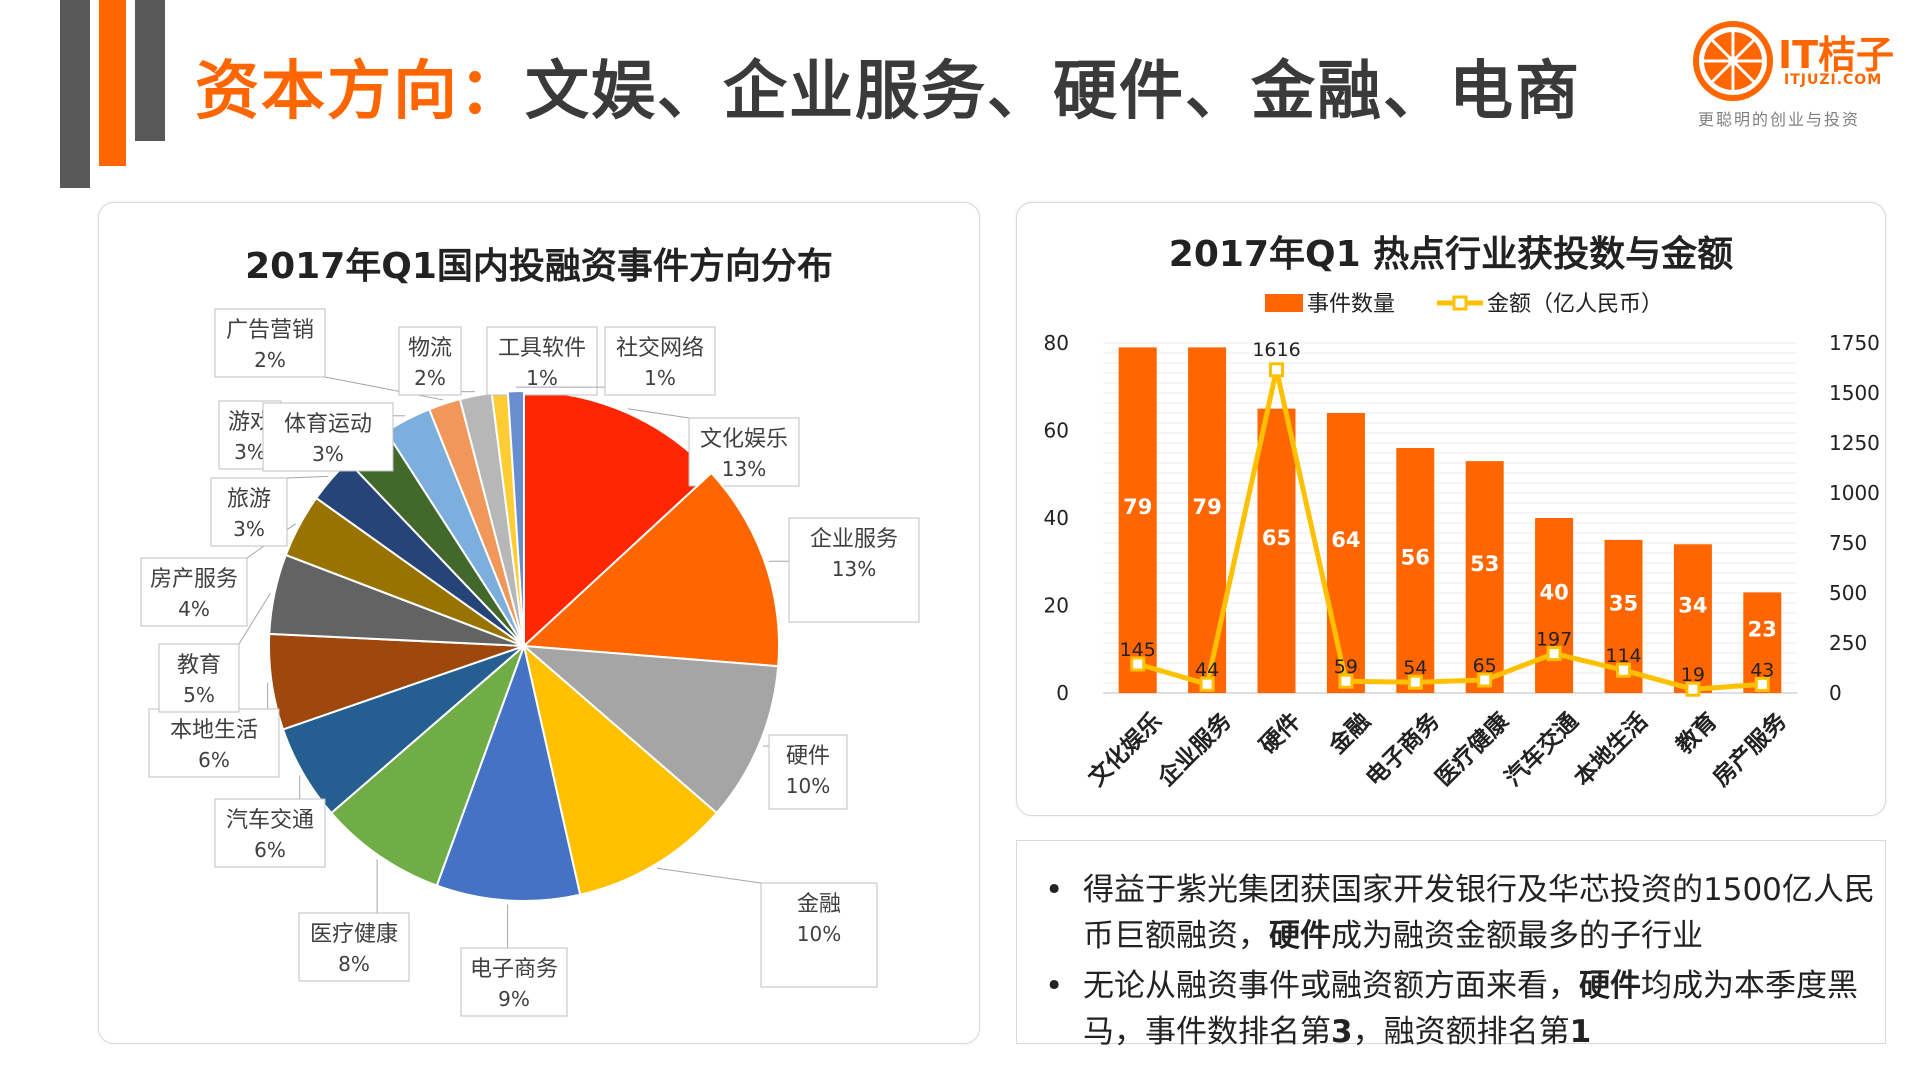  I want to click on y-left-tick: 0, so click(1062, 693).